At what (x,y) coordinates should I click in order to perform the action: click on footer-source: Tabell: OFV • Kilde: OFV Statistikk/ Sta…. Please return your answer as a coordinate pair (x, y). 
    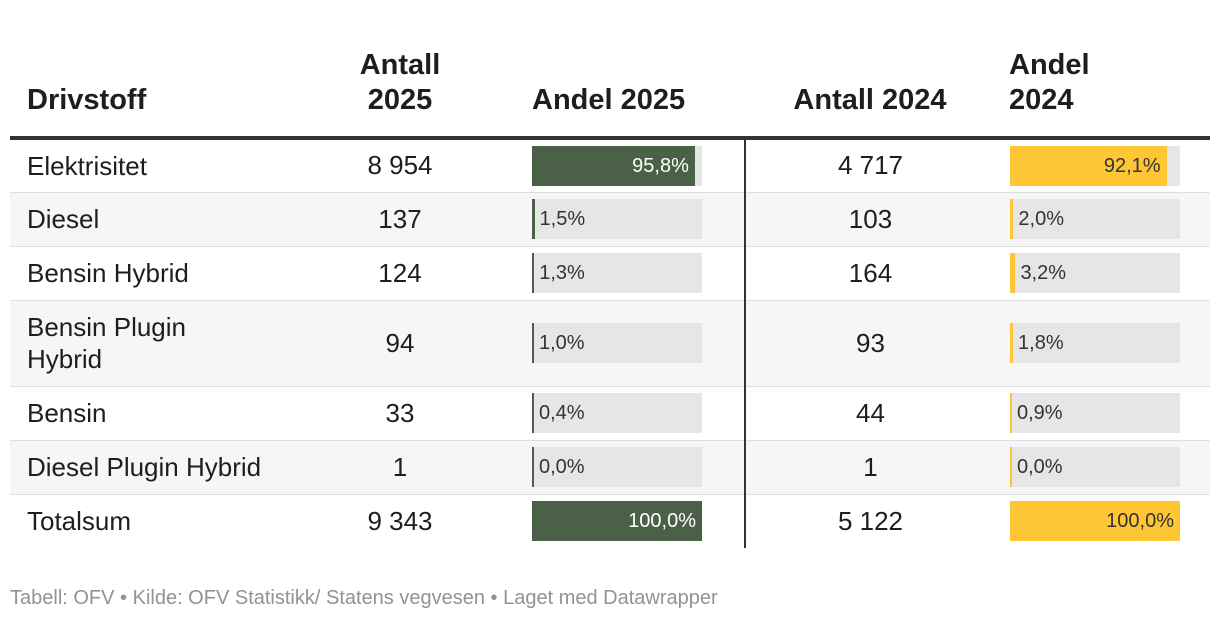
    Looking at the image, I should click on (364, 598).